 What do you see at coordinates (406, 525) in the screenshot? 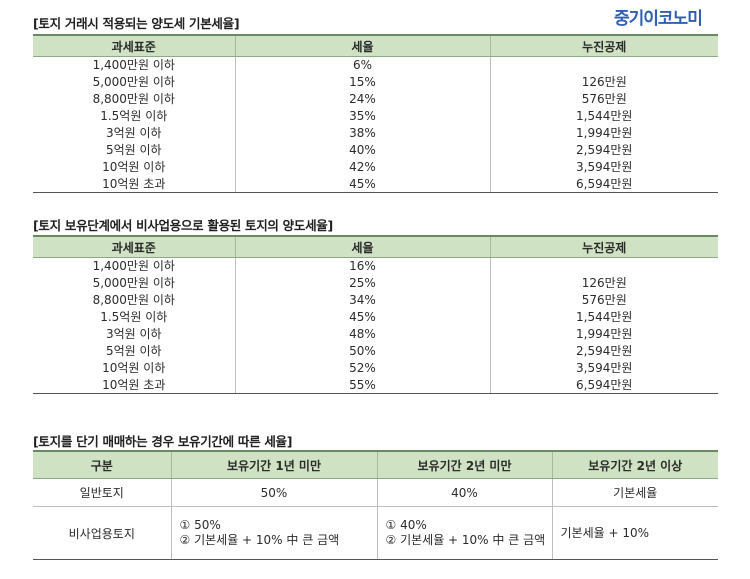
I see `option-1: ① 40%` at bounding box center [406, 525].